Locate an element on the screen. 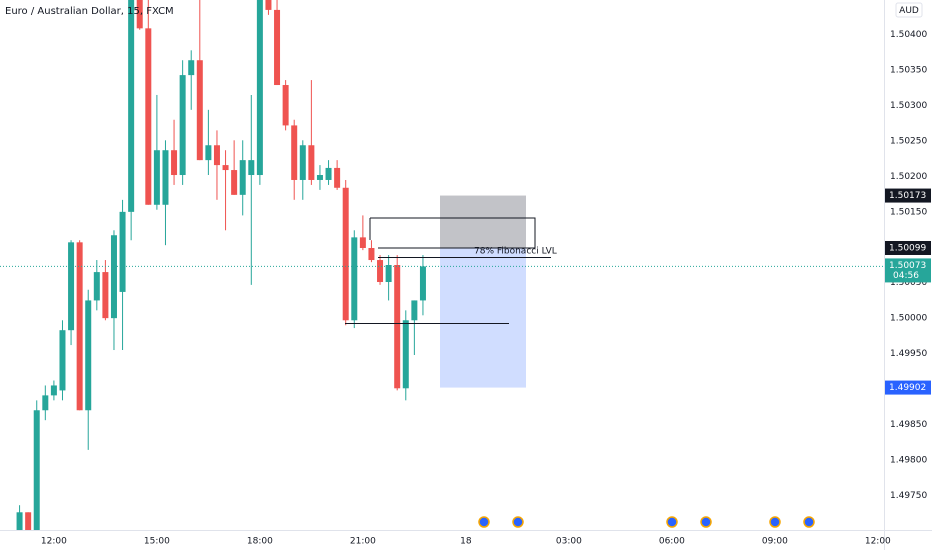  event-icons is located at coordinates (646, 522).